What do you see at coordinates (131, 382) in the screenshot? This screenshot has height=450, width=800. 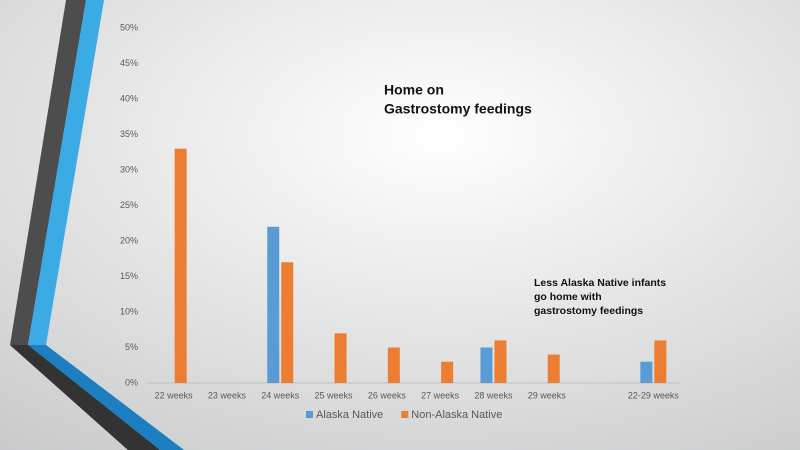 I see `y-tick-label: 0%` at bounding box center [131, 382].